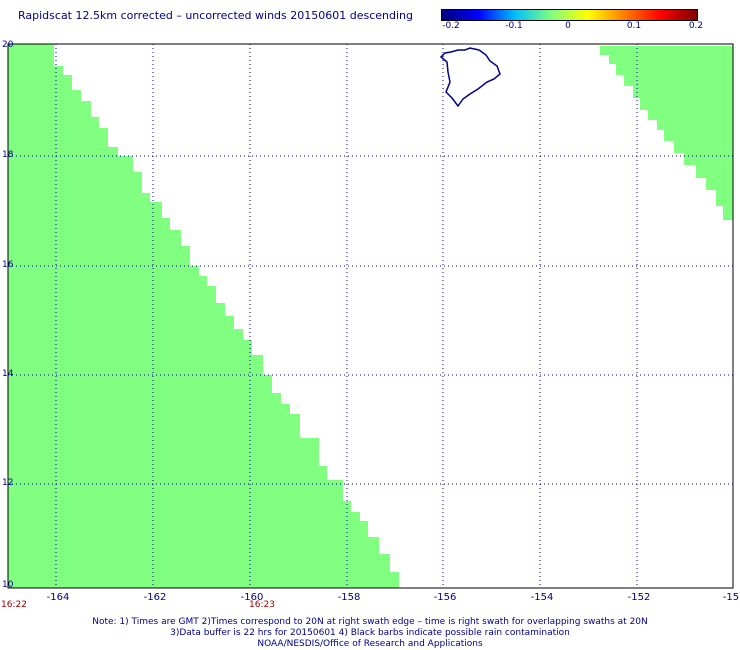 This screenshot has width=740, height=650. What do you see at coordinates (155, 597) in the screenshot?
I see `x-tick: -162` at bounding box center [155, 597].